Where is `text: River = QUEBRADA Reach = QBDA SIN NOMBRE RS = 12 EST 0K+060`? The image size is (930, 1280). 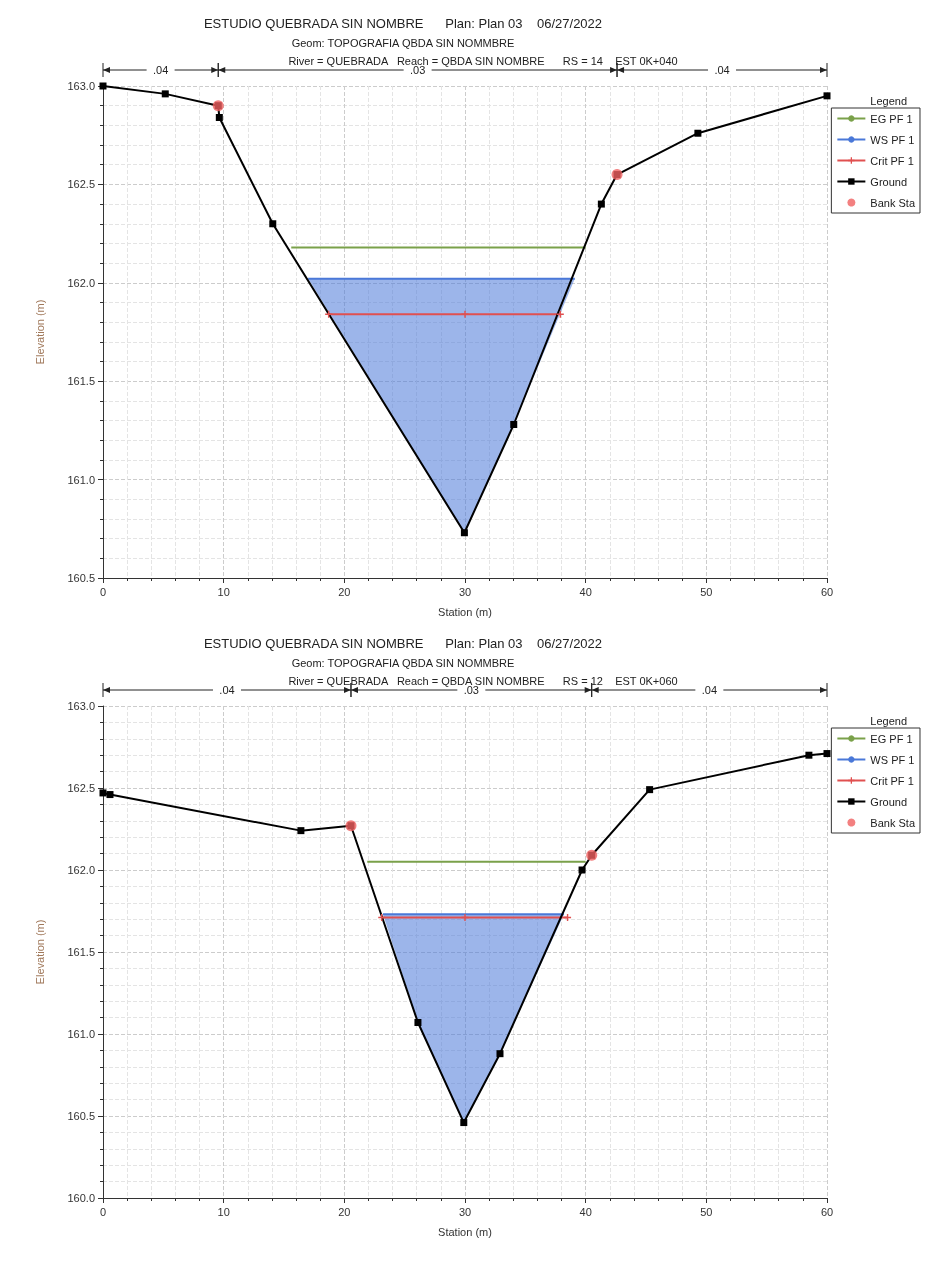
text: River = QUEBRADA Reach = QBDA SIN NOMBRE RS = 12 EST 0K+060 is located at coordinates (483, 680).